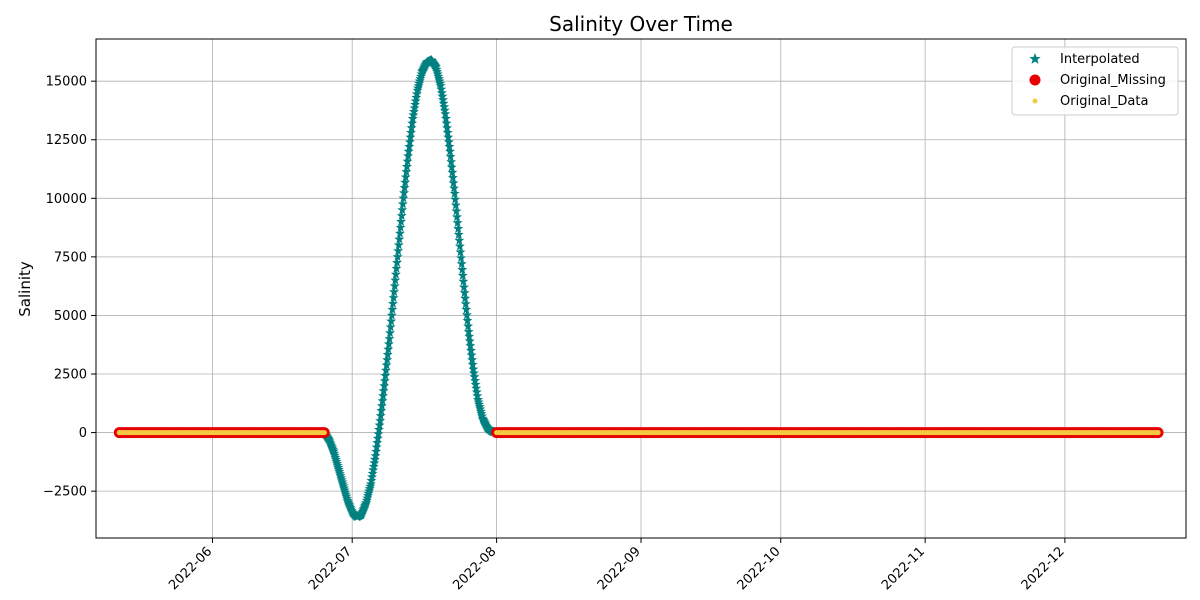 The width and height of the screenshot is (1200, 600). What do you see at coordinates (66, 82) in the screenshot?
I see `y-tick-label: 15000` at bounding box center [66, 82].